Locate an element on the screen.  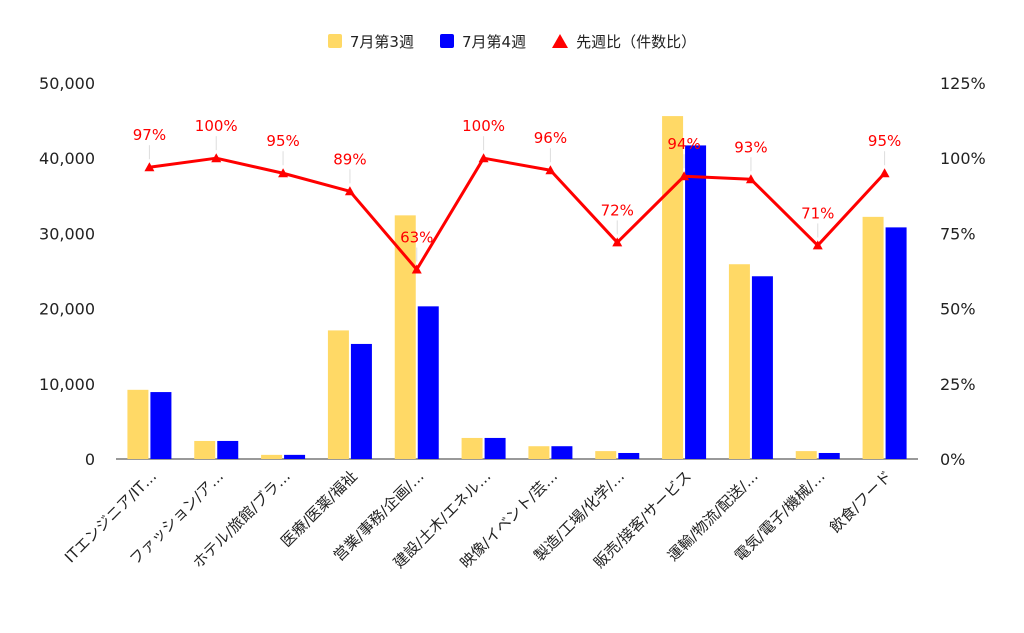
legend-item-week3: 7月第3週 is located at coordinates (370, 41).